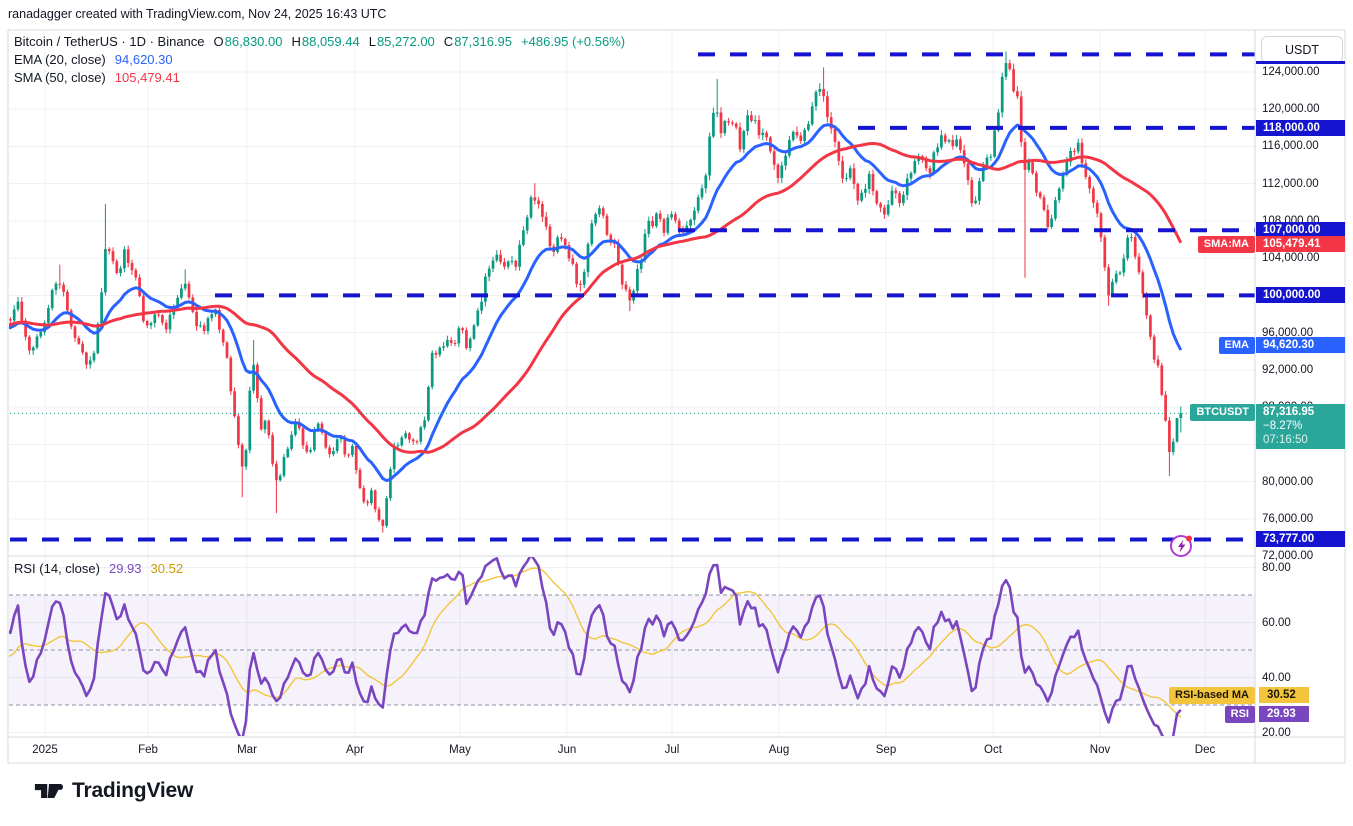 This screenshot has height=826, width=1353. Describe the element at coordinates (1284, 714) in the screenshot. I see `rsi-axis-value: 29.93` at that location.